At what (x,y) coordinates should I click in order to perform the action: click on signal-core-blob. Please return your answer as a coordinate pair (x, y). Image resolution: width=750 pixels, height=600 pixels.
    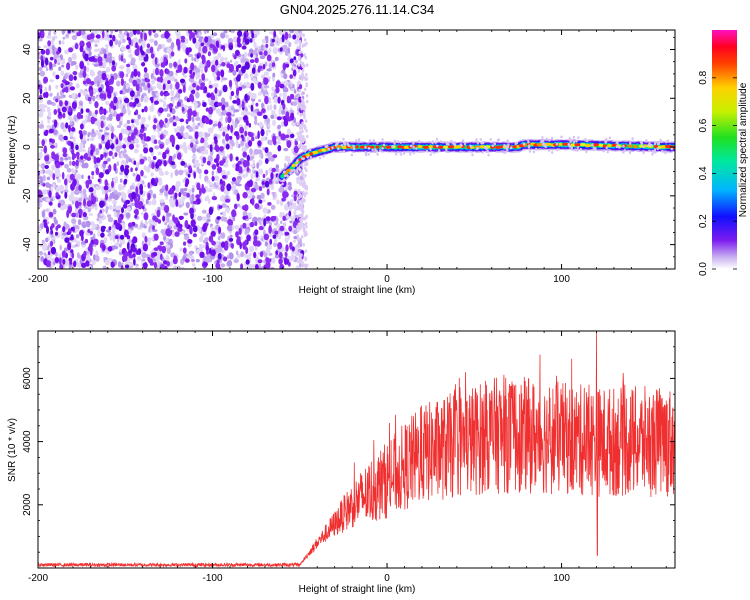
    Looking at the image, I should click on (641, 146).